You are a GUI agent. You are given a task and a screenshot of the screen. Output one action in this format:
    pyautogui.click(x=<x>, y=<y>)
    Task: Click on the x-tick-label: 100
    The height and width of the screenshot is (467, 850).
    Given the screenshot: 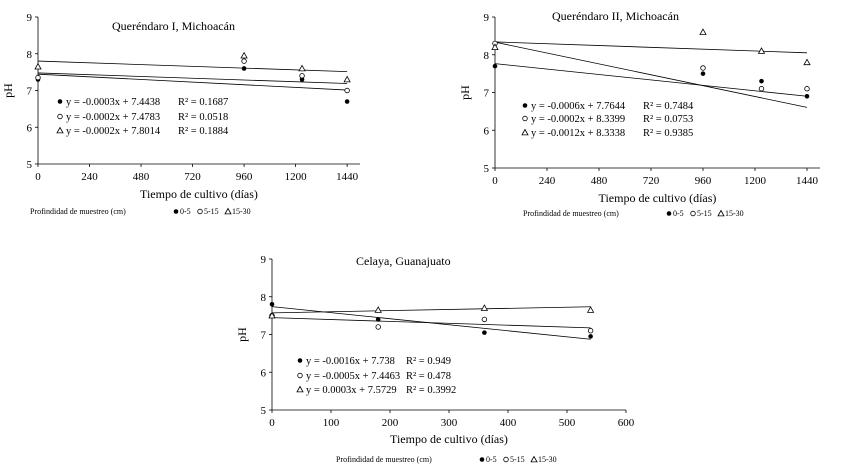 What is the action you would take?
    pyautogui.click(x=331, y=423)
    